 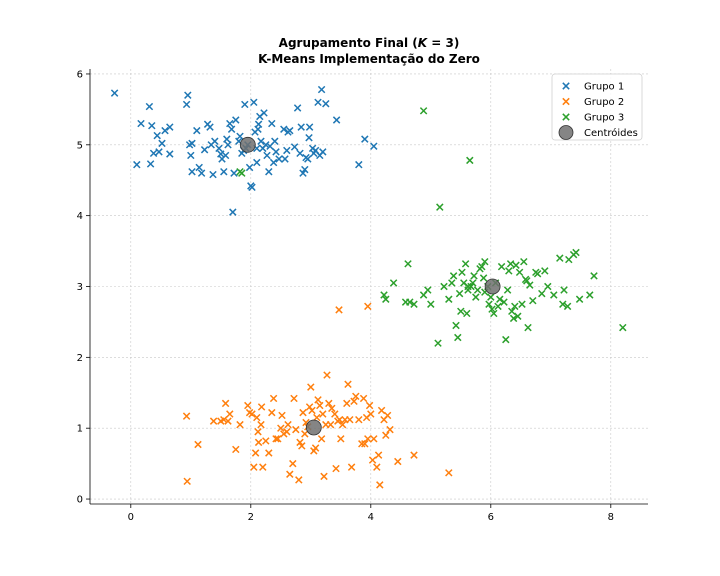 I want to click on legend: Grupo 1 Grupo 2 Grupo 3 Centróides, so click(x=597, y=107).